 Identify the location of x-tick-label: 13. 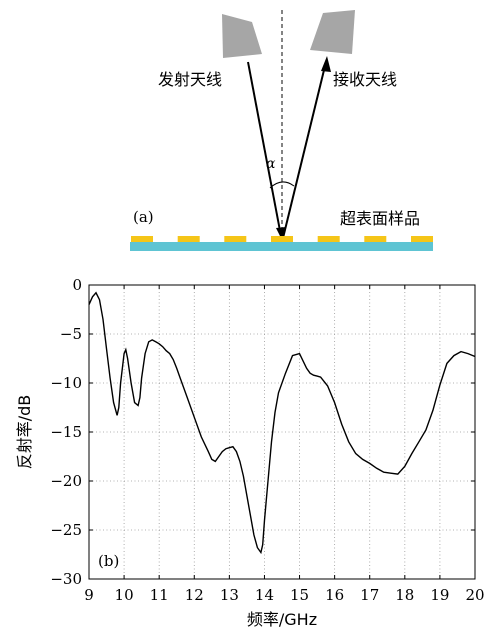
(229, 595).